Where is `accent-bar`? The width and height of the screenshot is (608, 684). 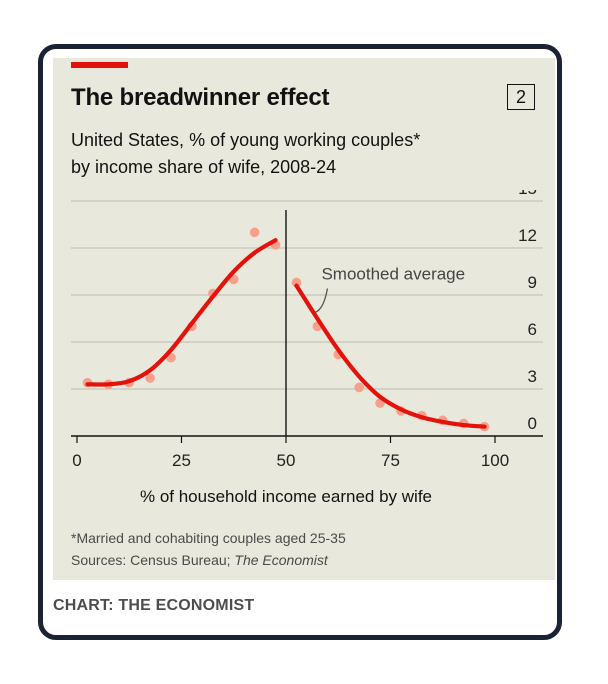 accent-bar is located at coordinates (99, 65).